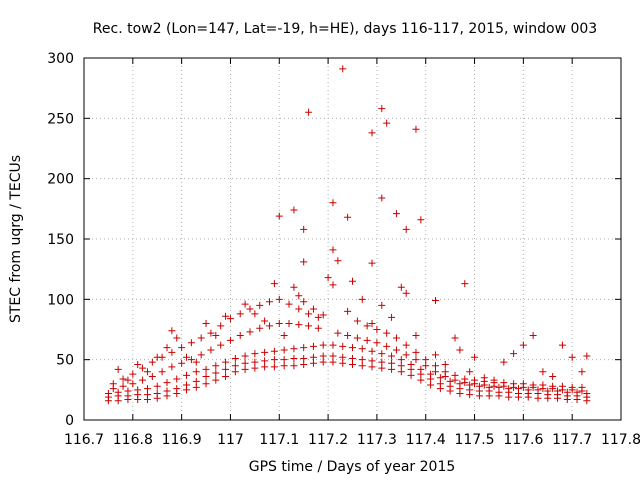 The height and width of the screenshot is (480, 640). What do you see at coordinates (182, 440) in the screenshot?
I see `x-tick-label: 116.9` at bounding box center [182, 440].